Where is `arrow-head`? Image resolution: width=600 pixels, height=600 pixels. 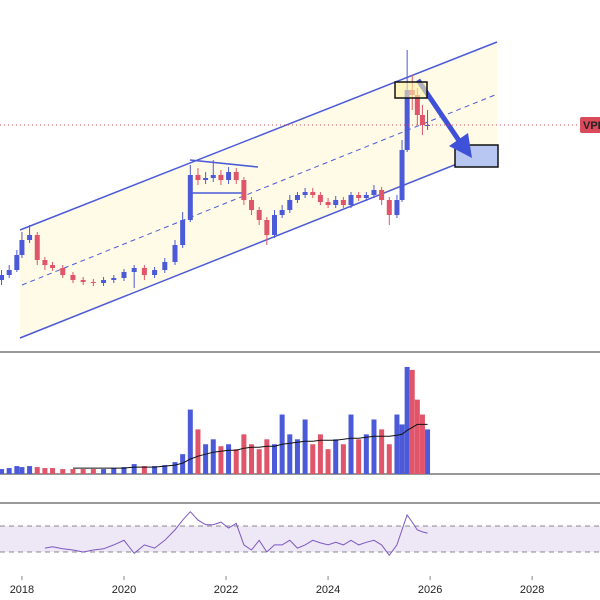 arrow-head is located at coordinates (460, 145).